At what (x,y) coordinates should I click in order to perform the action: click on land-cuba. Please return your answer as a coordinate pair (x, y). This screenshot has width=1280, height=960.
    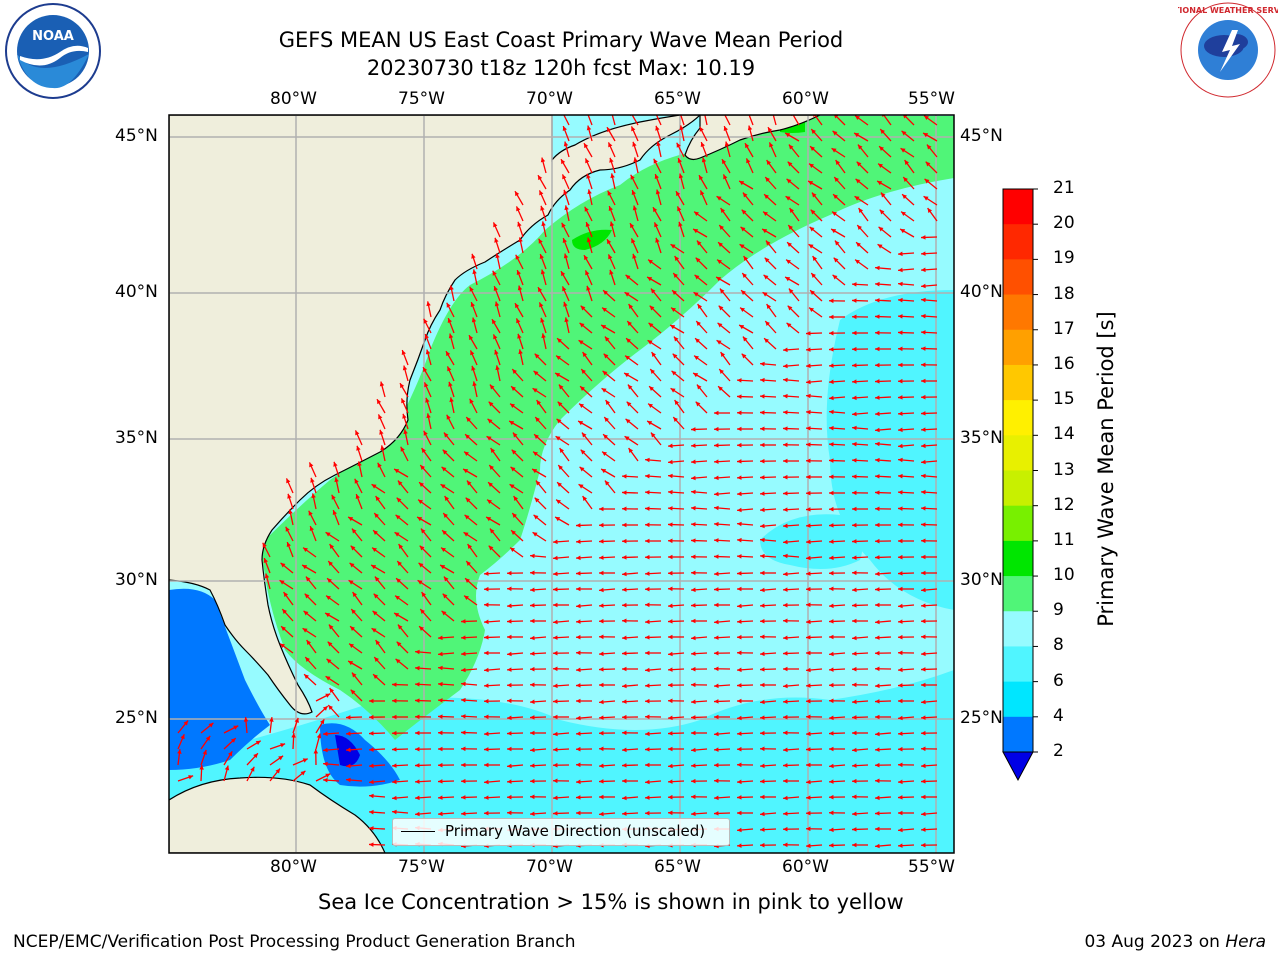
    Looking at the image, I should click on (277, 814).